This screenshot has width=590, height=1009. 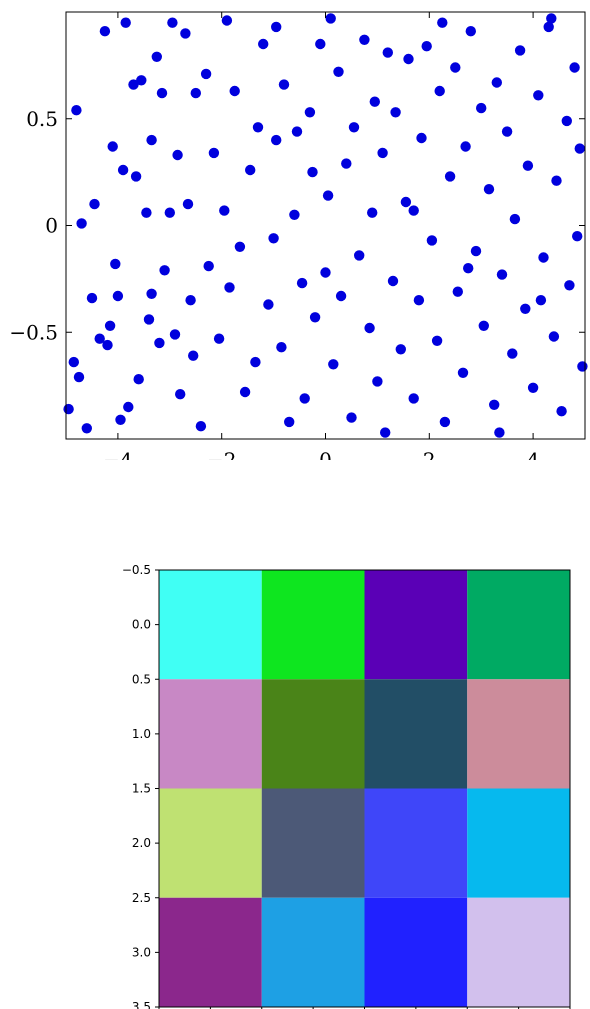 I want to click on y-tick-label: 2.0, so click(x=141, y=843).